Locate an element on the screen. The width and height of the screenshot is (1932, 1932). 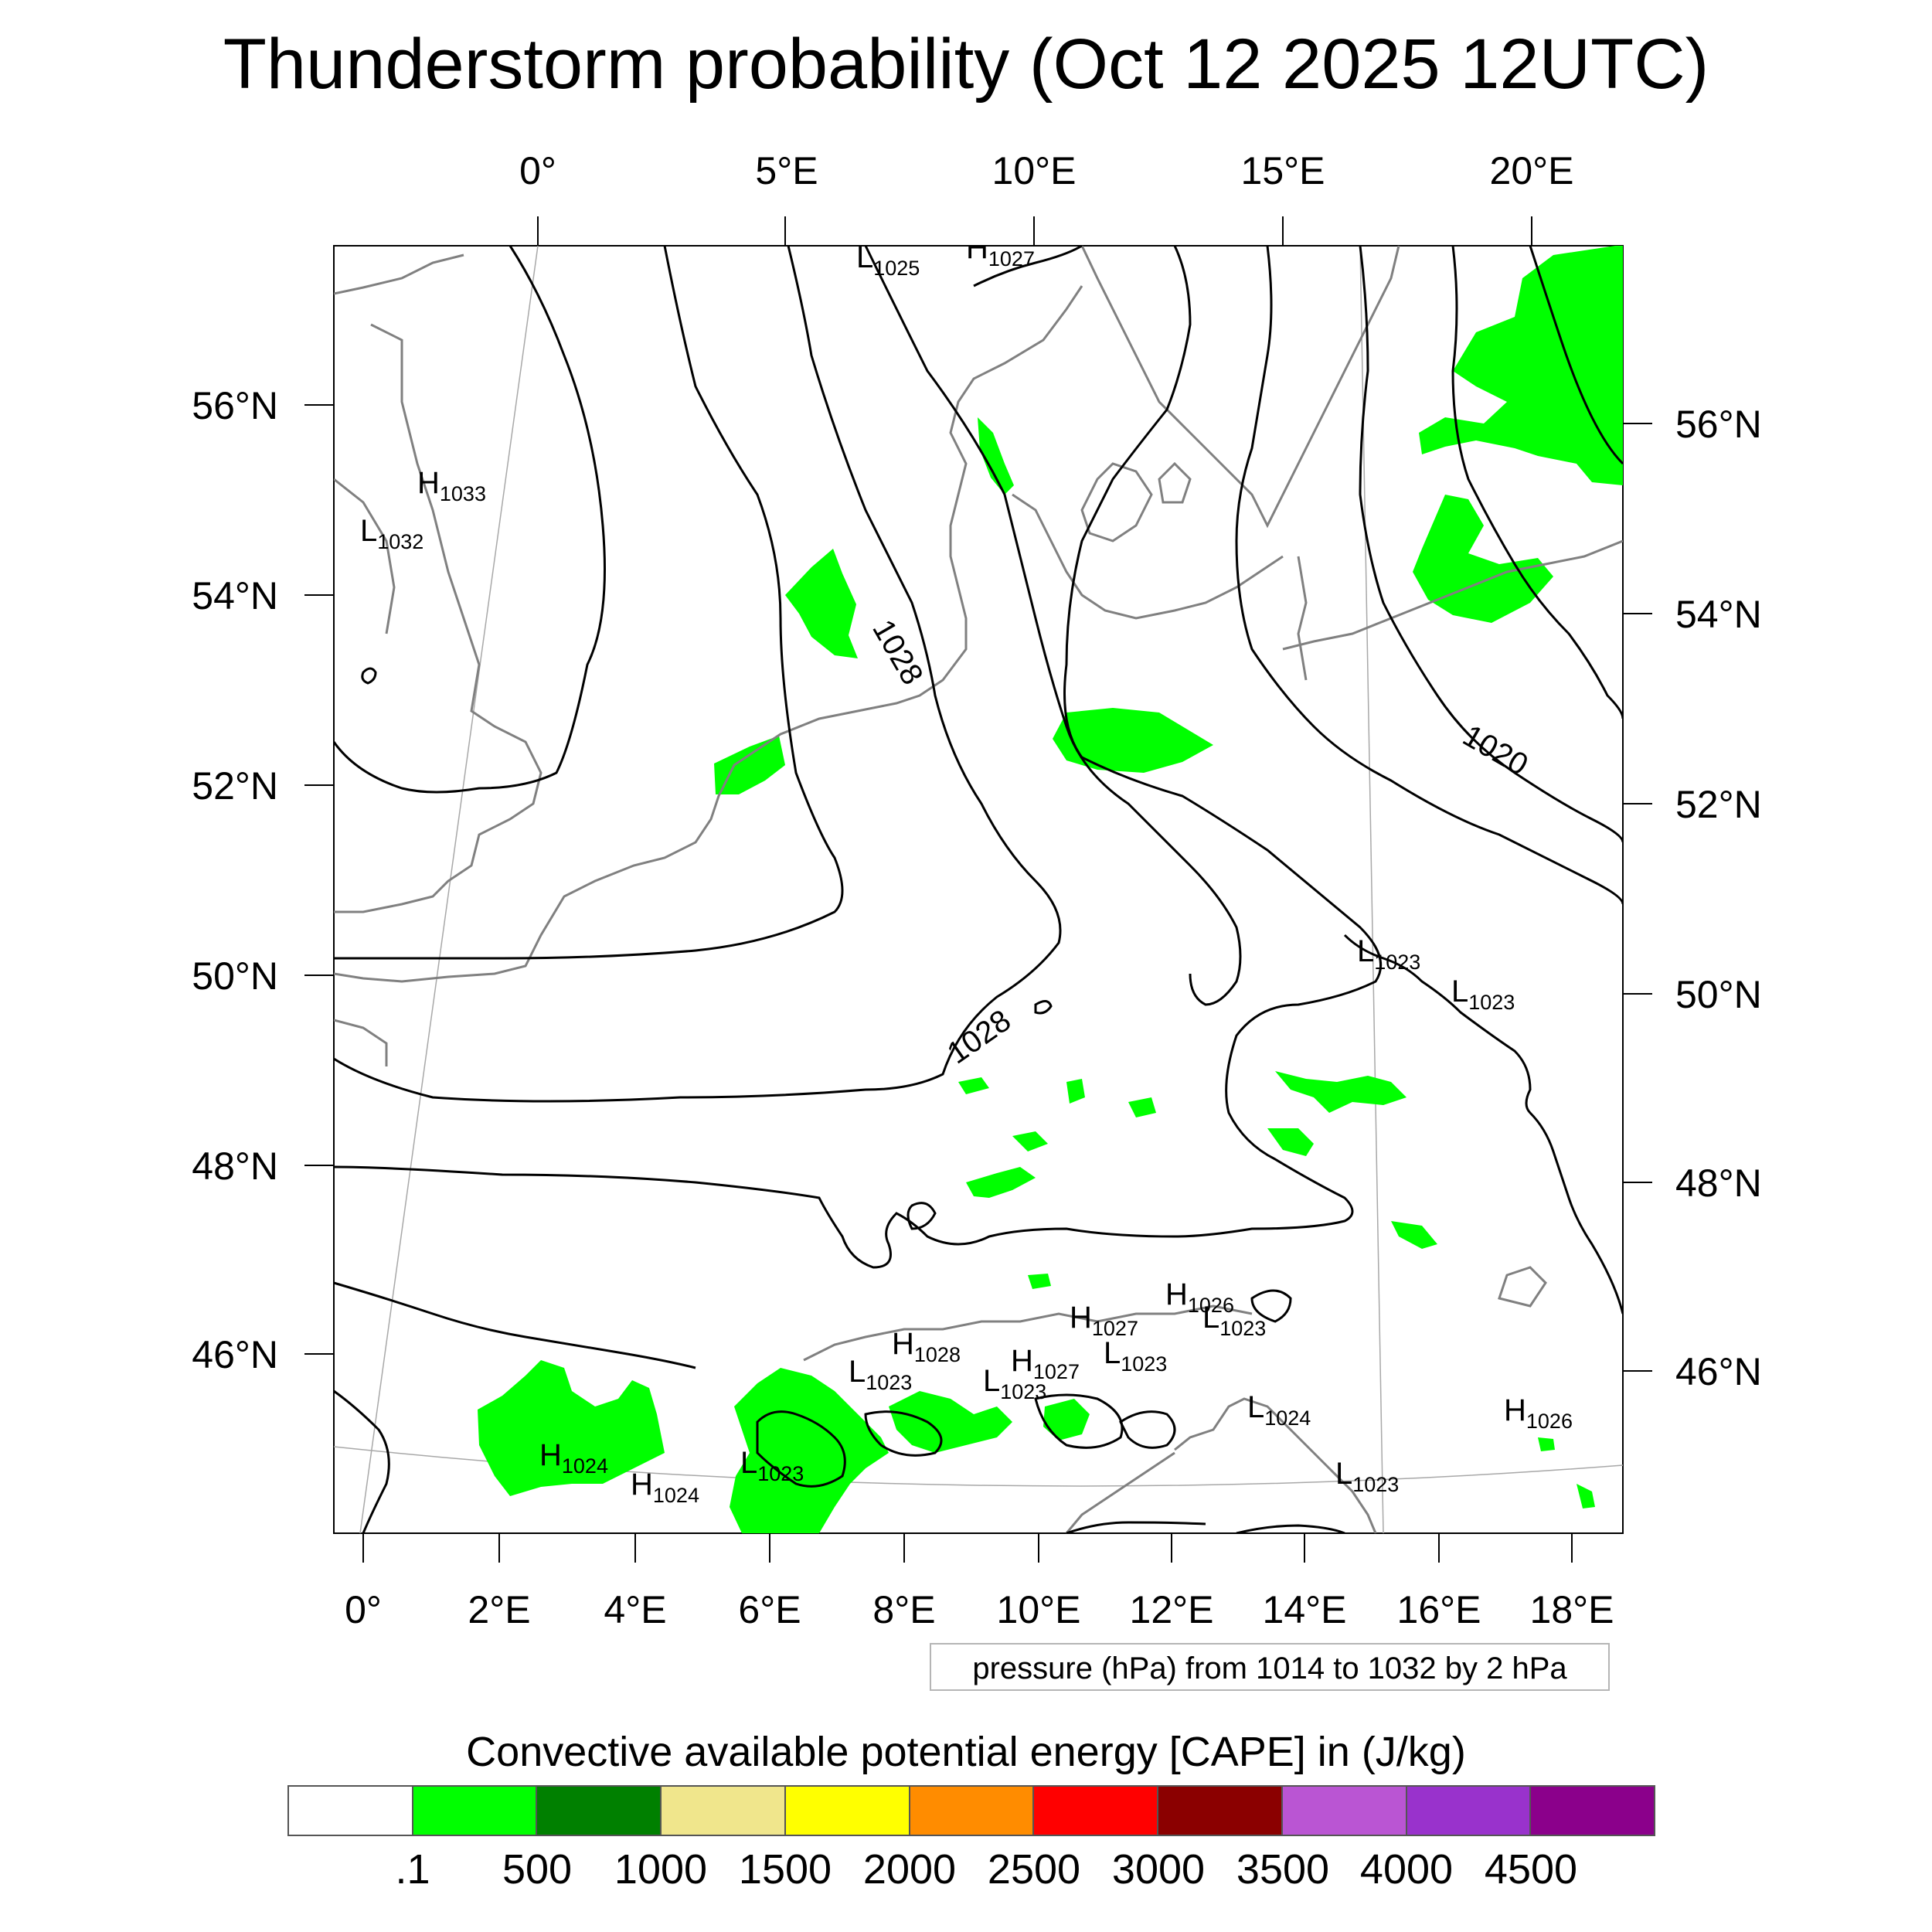
cape-area-po is located at coordinates (1066, 1419).